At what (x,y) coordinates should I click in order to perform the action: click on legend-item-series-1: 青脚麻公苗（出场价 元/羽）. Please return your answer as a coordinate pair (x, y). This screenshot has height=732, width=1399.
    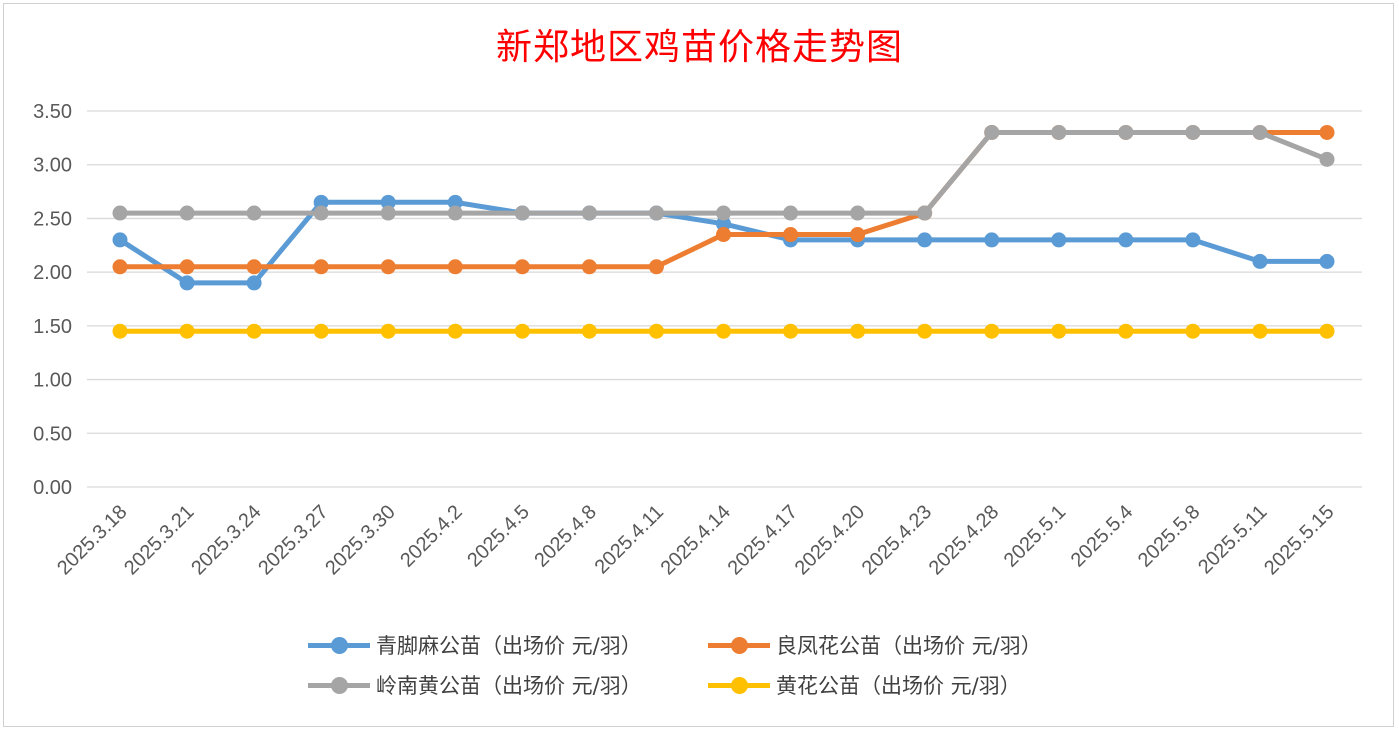
    Looking at the image, I should click on (475, 645).